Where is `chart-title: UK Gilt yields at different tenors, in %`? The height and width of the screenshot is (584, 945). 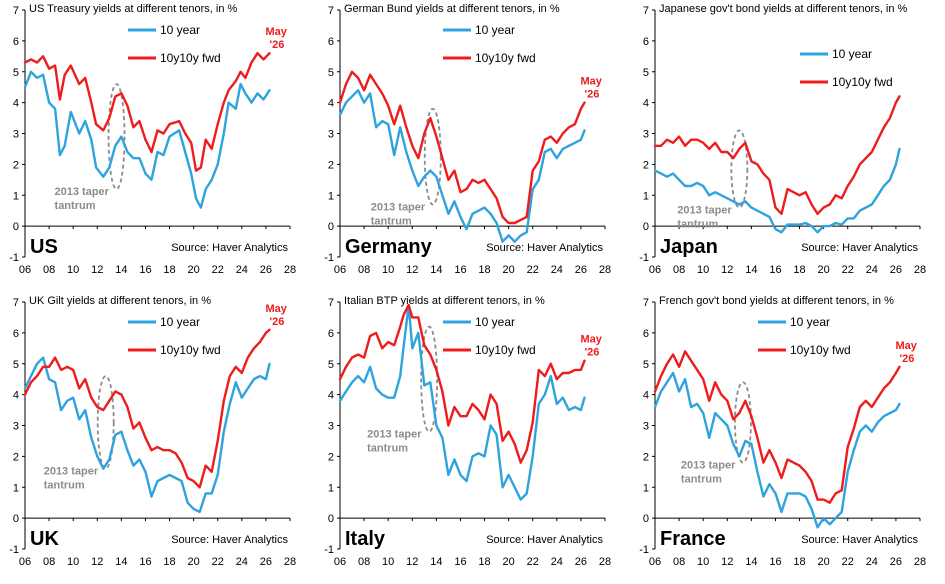 chart-title: UK Gilt yields at different tenors, in % is located at coordinates (120, 301).